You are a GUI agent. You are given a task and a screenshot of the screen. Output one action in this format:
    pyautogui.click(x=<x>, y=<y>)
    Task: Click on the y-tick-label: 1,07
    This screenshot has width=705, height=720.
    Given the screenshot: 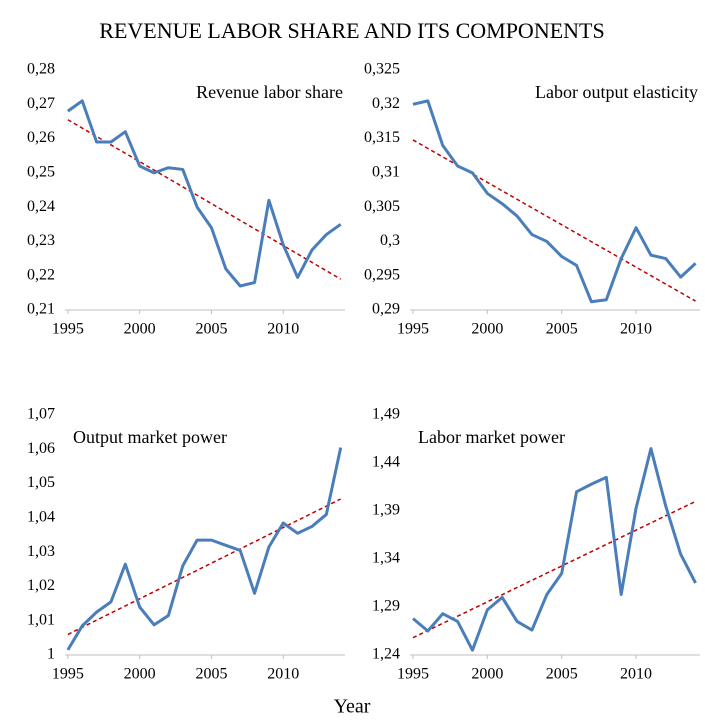 What is the action you would take?
    pyautogui.click(x=41, y=414)
    